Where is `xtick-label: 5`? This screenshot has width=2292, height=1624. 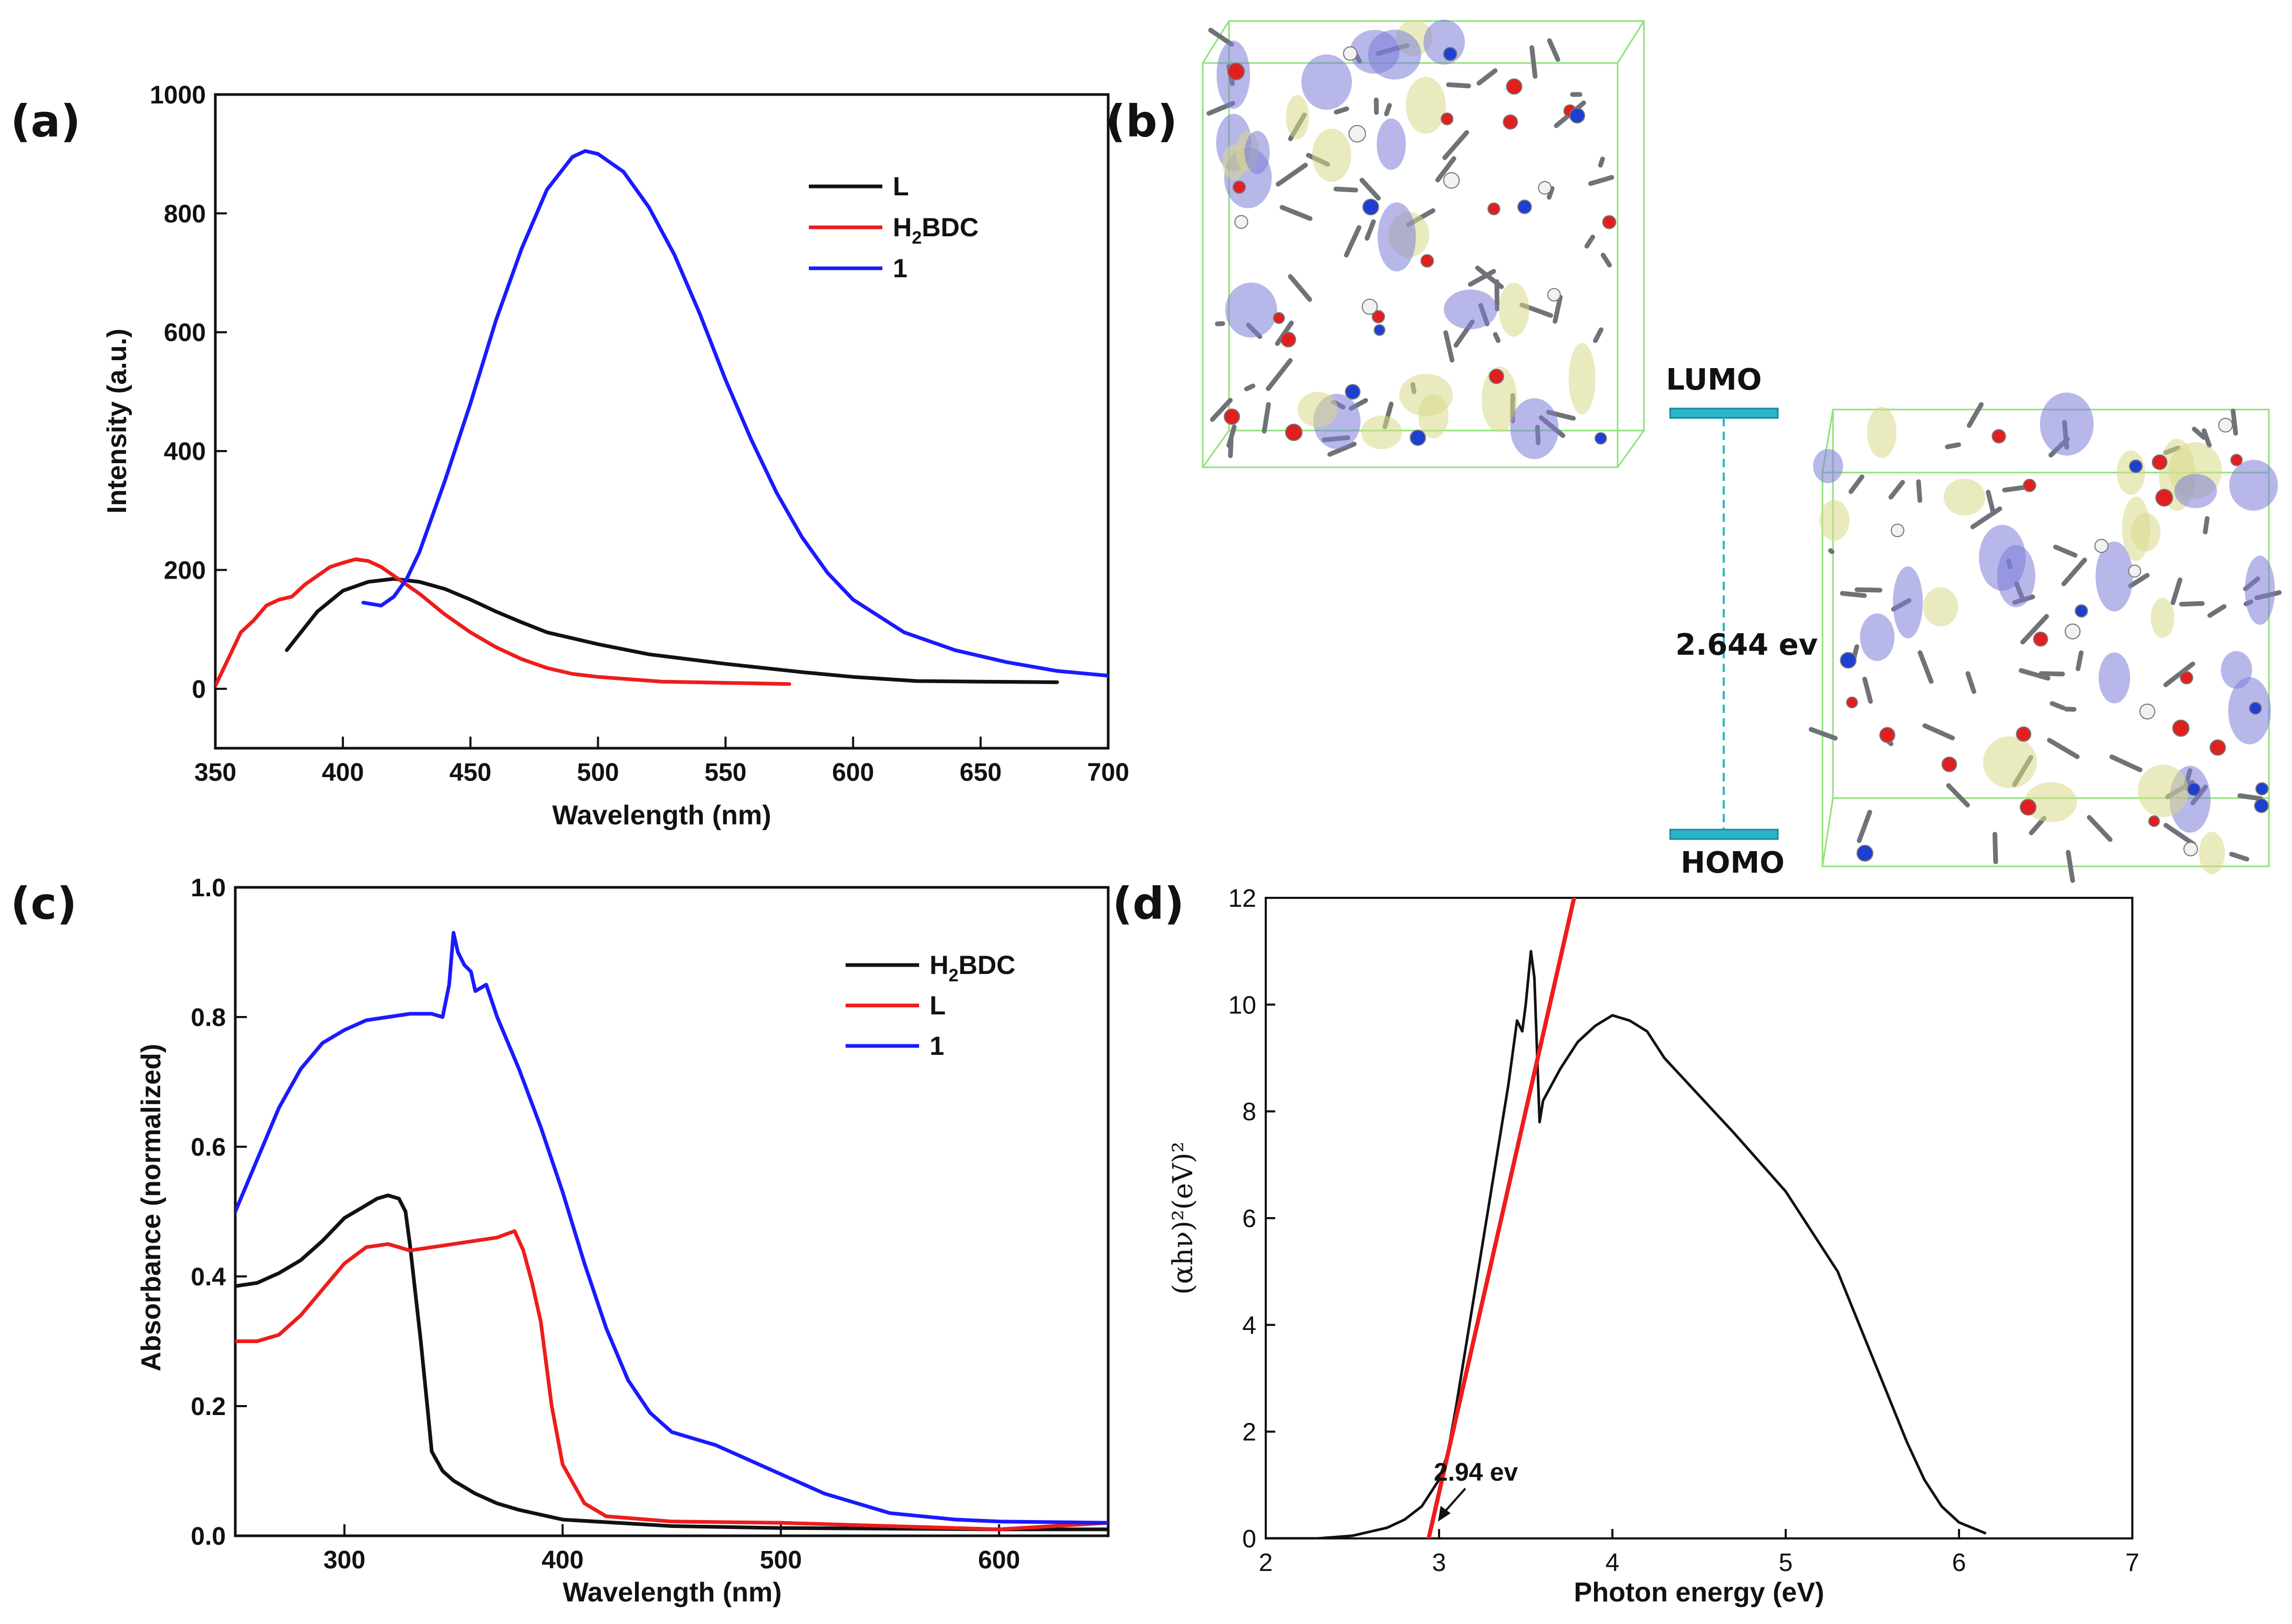 xtick-label: 5 is located at coordinates (1786, 1563).